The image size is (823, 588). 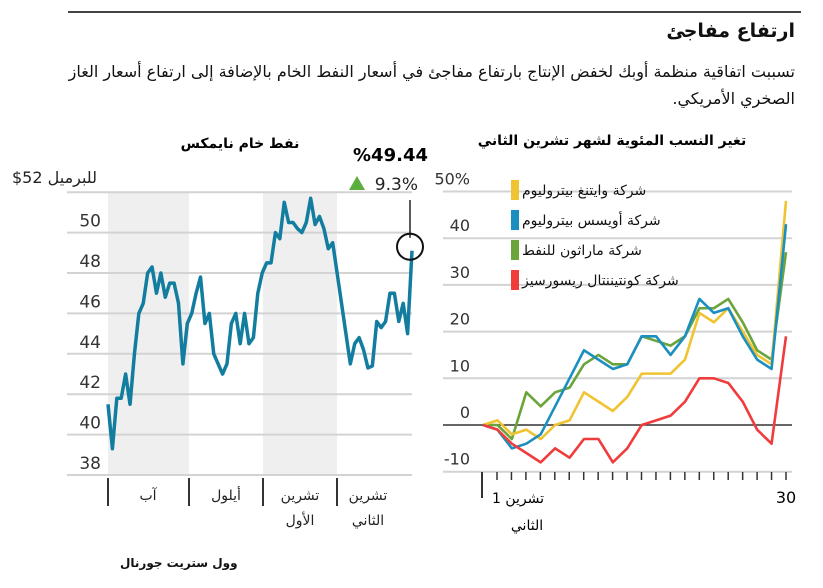 I want to click on x-label-first-line2: الثاني, so click(x=527, y=526).